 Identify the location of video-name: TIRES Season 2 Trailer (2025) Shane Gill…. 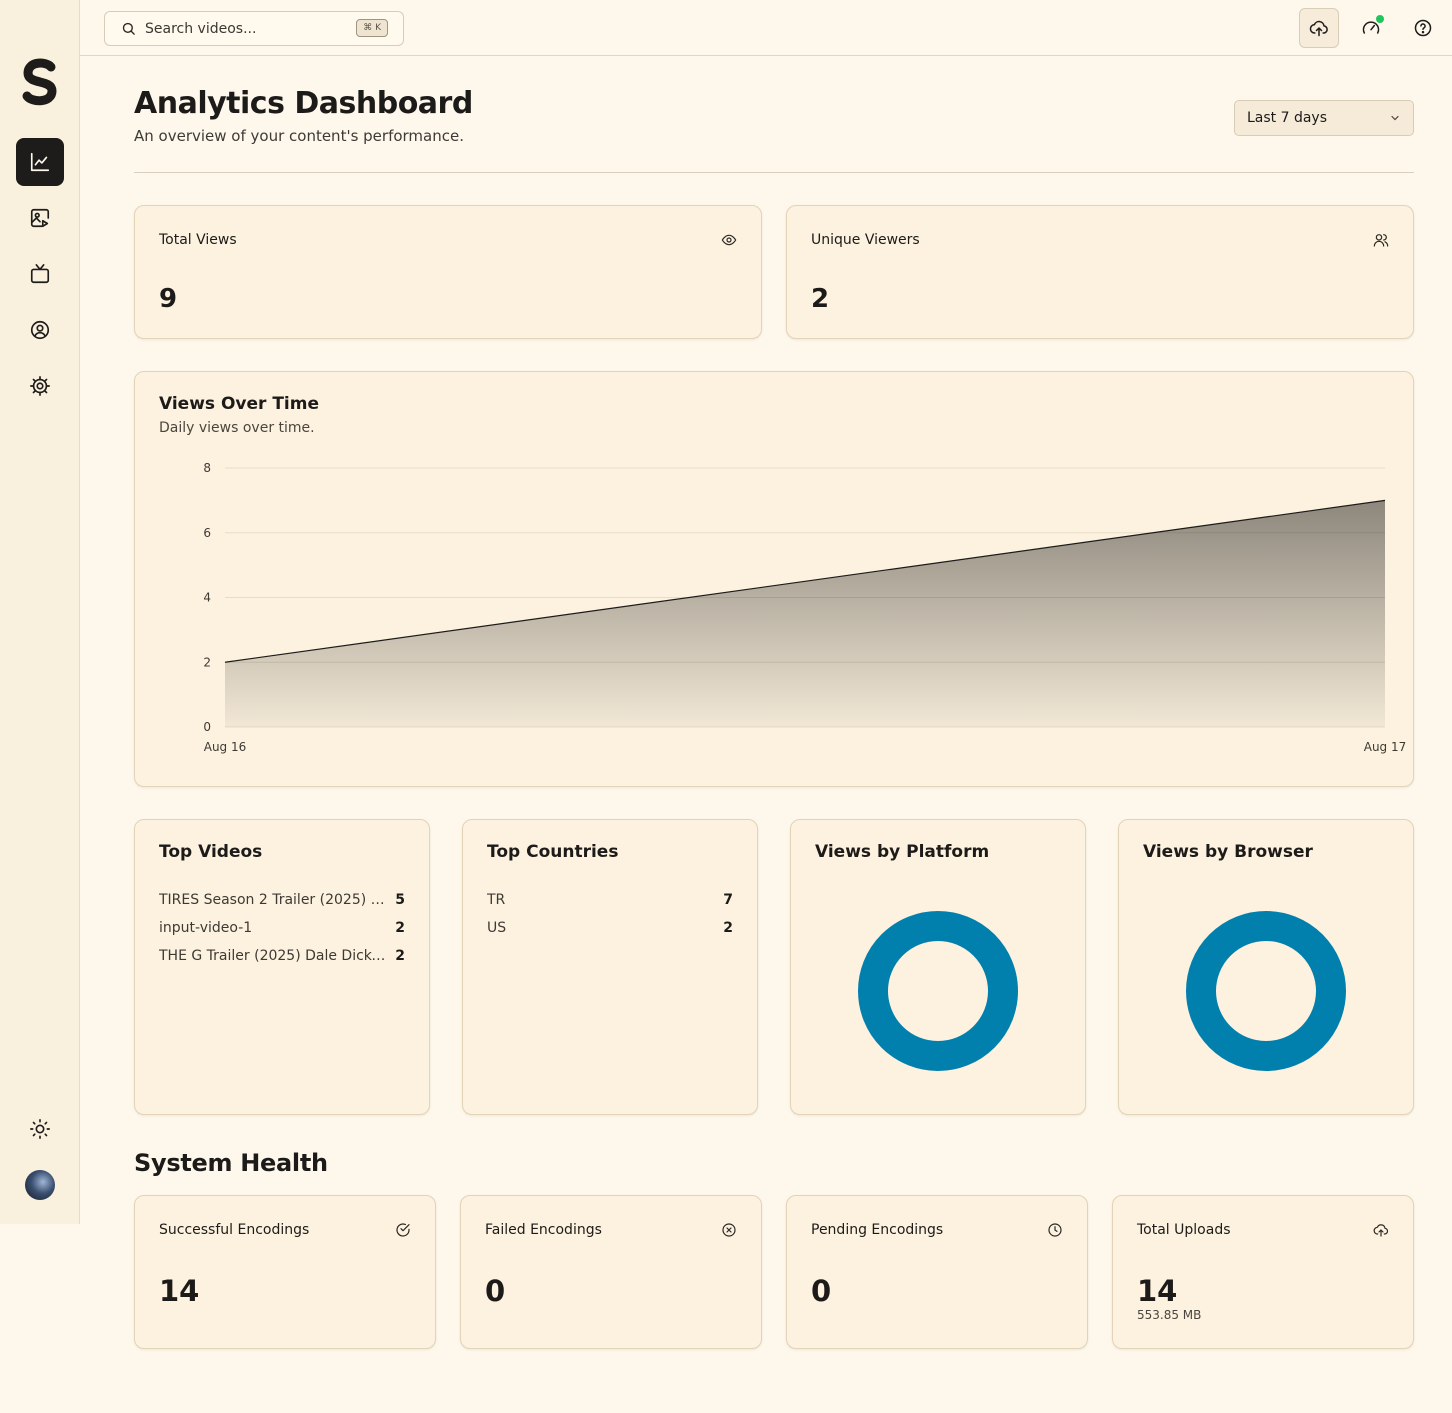
(276, 900).